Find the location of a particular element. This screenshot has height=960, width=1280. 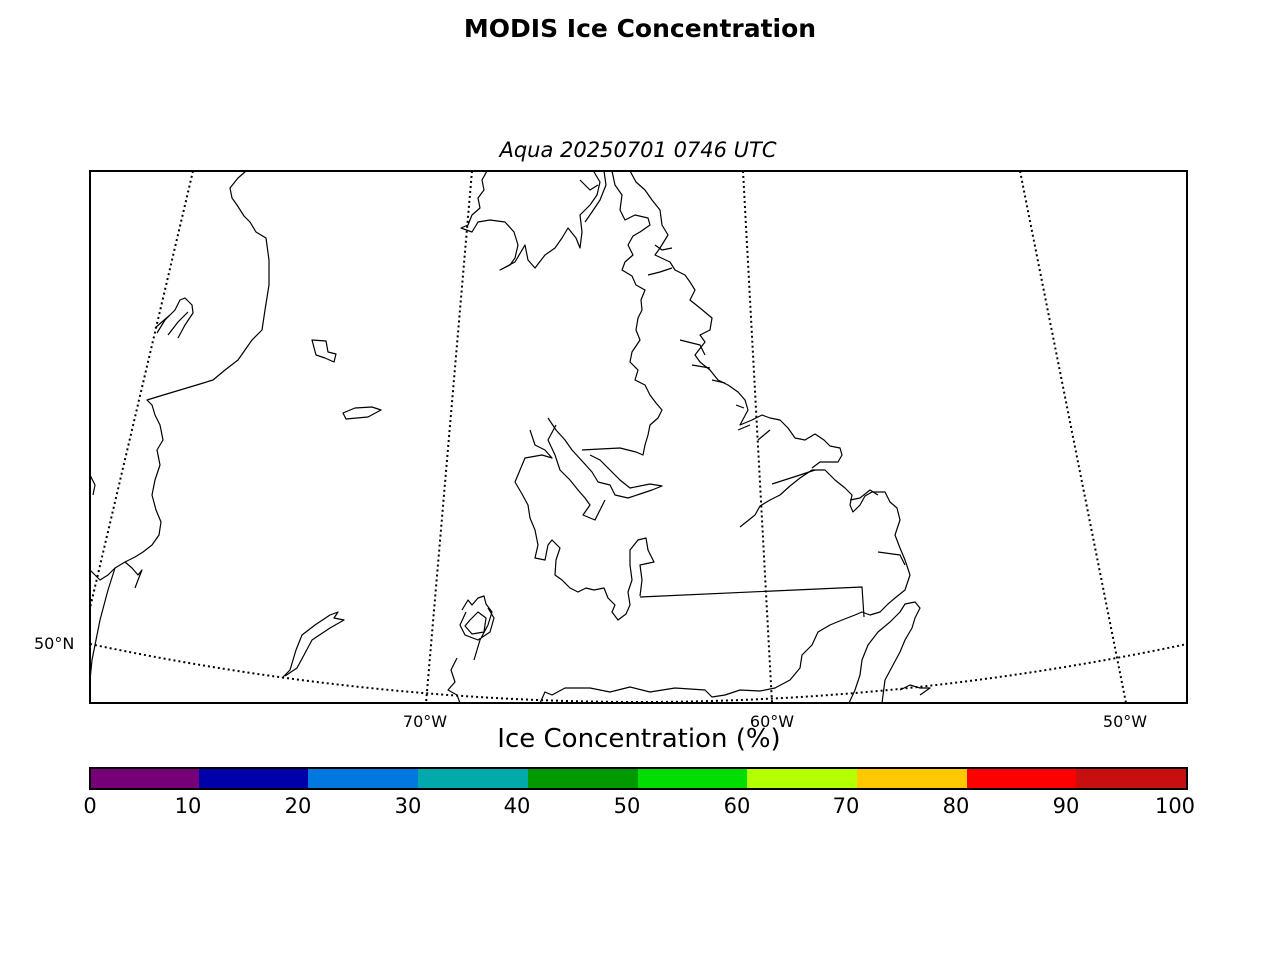

colorbar-tick-100: 100 is located at coordinates (1175, 806).